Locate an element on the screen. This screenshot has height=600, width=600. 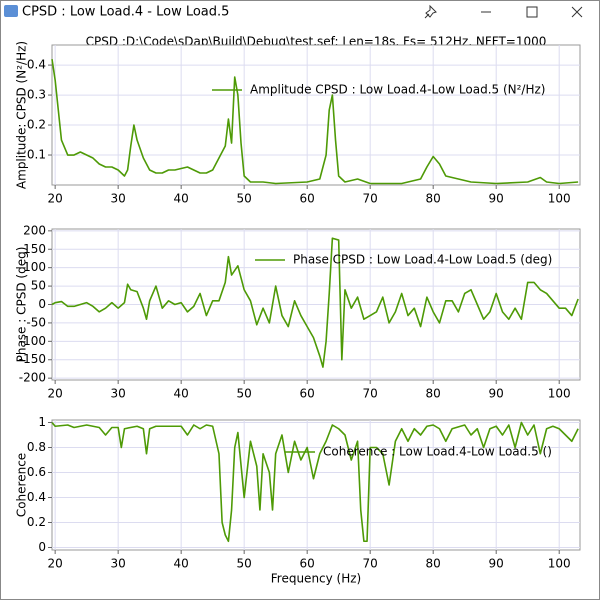
y-tick-label: -100 is located at coordinates (32, 341).